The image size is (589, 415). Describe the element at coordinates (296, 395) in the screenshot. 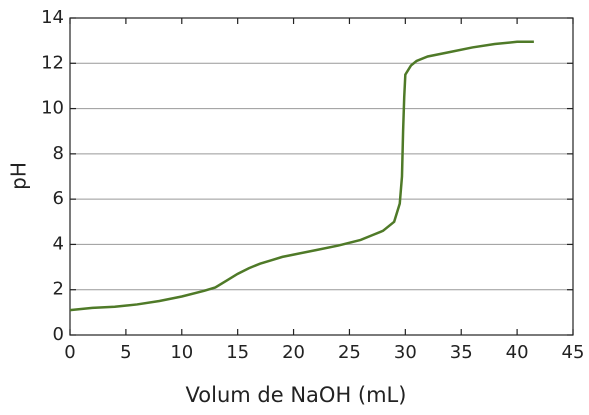

I see `x-axis-label: Volum de NaOH (mL)` at that location.